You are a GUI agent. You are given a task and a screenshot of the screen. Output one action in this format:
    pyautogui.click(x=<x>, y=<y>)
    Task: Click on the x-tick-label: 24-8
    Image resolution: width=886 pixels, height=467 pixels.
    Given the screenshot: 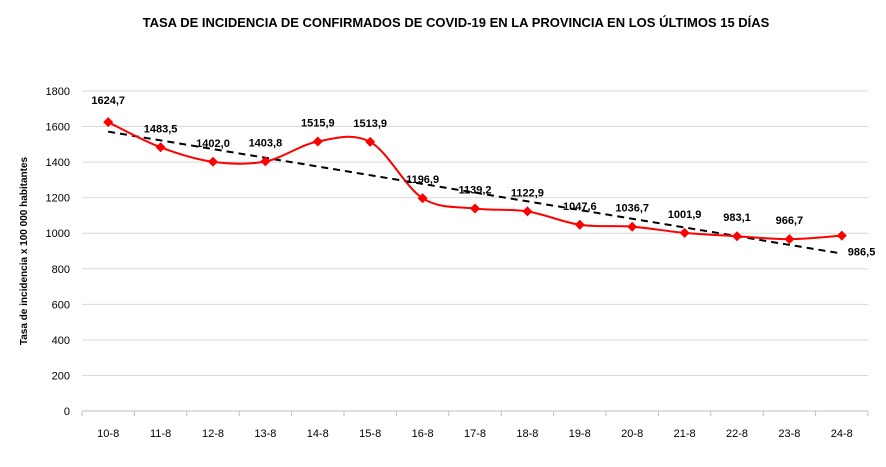 What is the action you would take?
    pyautogui.click(x=842, y=434)
    